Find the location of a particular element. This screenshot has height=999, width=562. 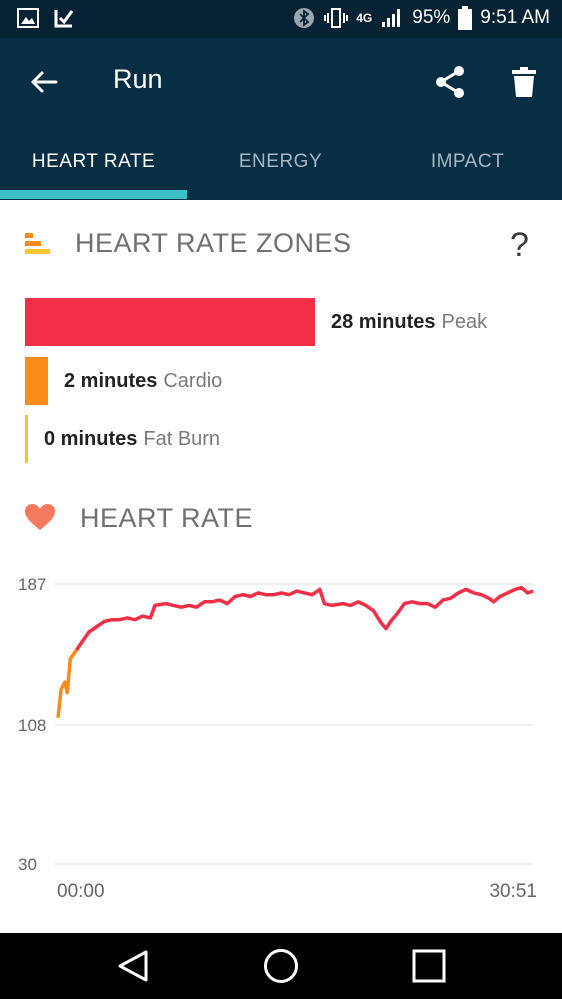

app-bar: Run is located at coordinates (281, 81).